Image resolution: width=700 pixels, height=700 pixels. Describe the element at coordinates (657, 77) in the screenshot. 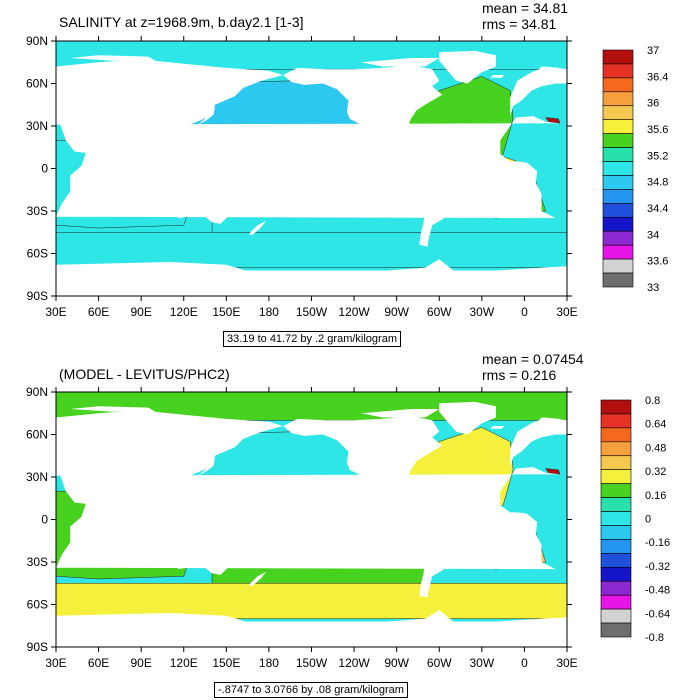

I see `colorbar-label: 36.4` at that location.